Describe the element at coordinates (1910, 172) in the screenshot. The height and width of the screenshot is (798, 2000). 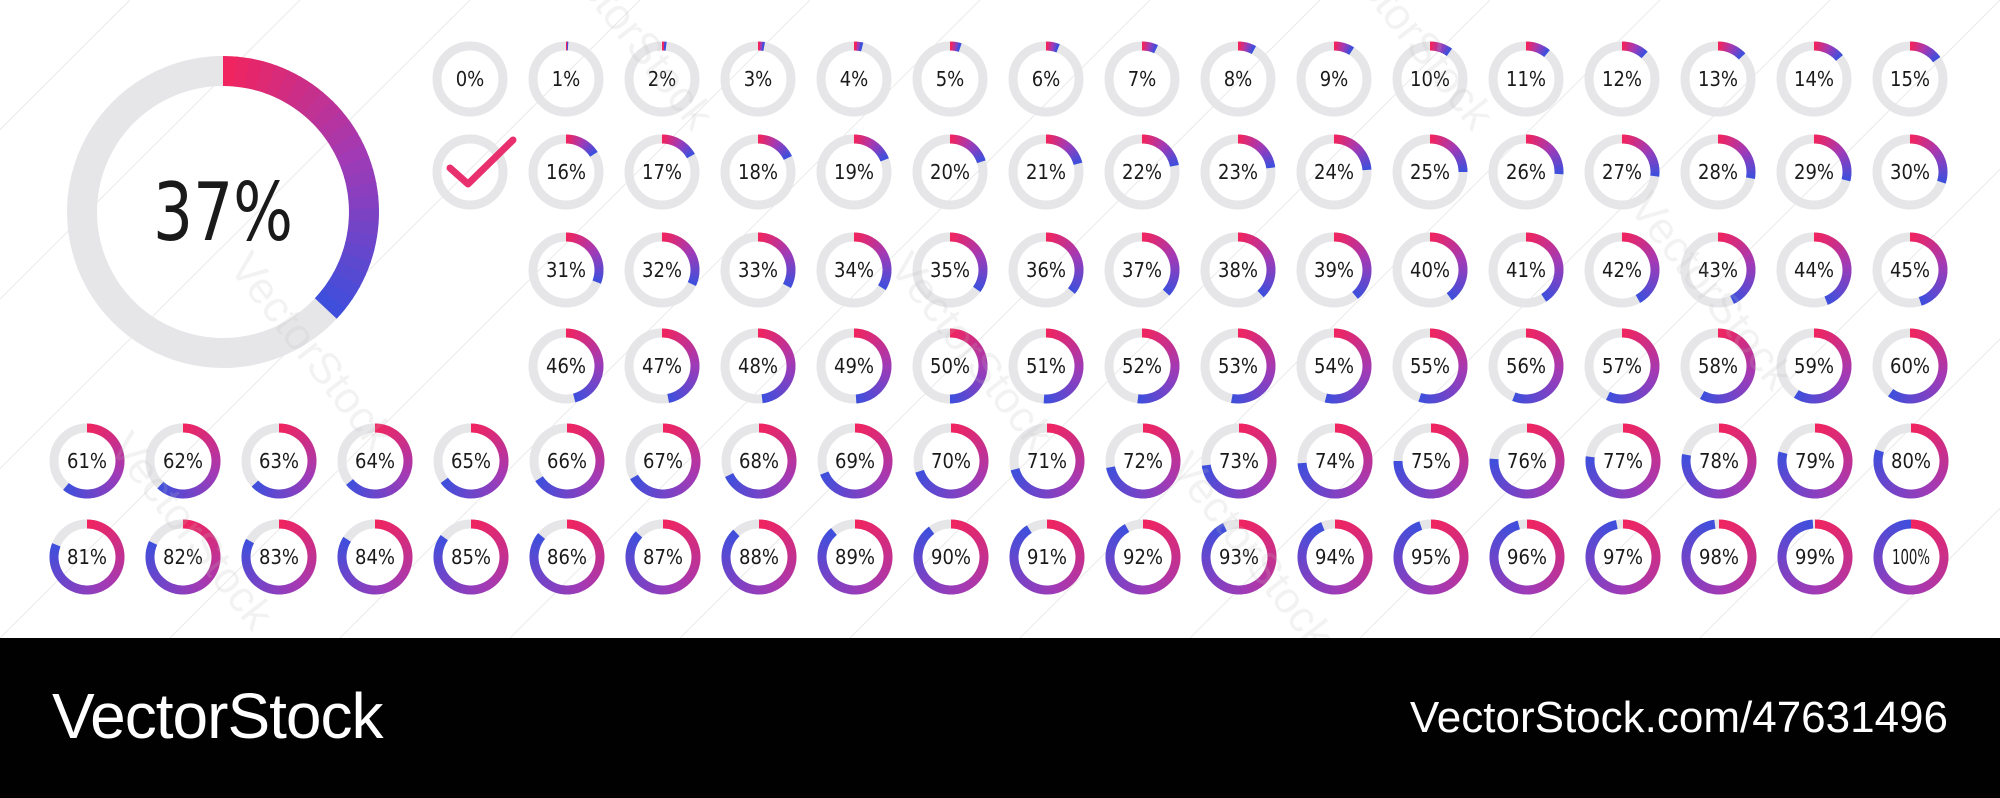
I see `percent-ring: 30%` at that location.